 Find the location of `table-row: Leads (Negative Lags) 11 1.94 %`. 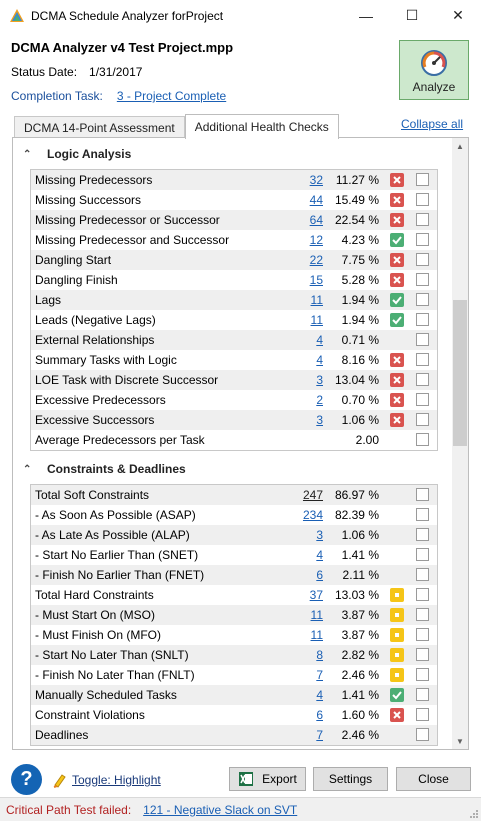

table-row: Leads (Negative Lags) 11 1.94 % is located at coordinates (234, 320).